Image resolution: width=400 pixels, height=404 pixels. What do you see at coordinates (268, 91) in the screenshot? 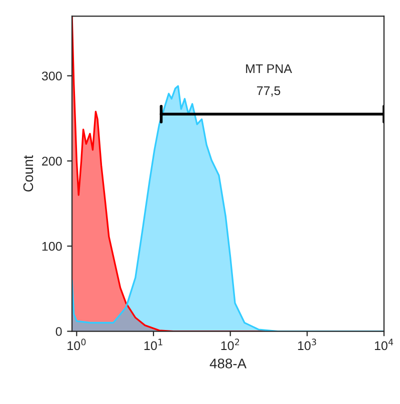
I see `annotation: 77,5` at bounding box center [268, 91].